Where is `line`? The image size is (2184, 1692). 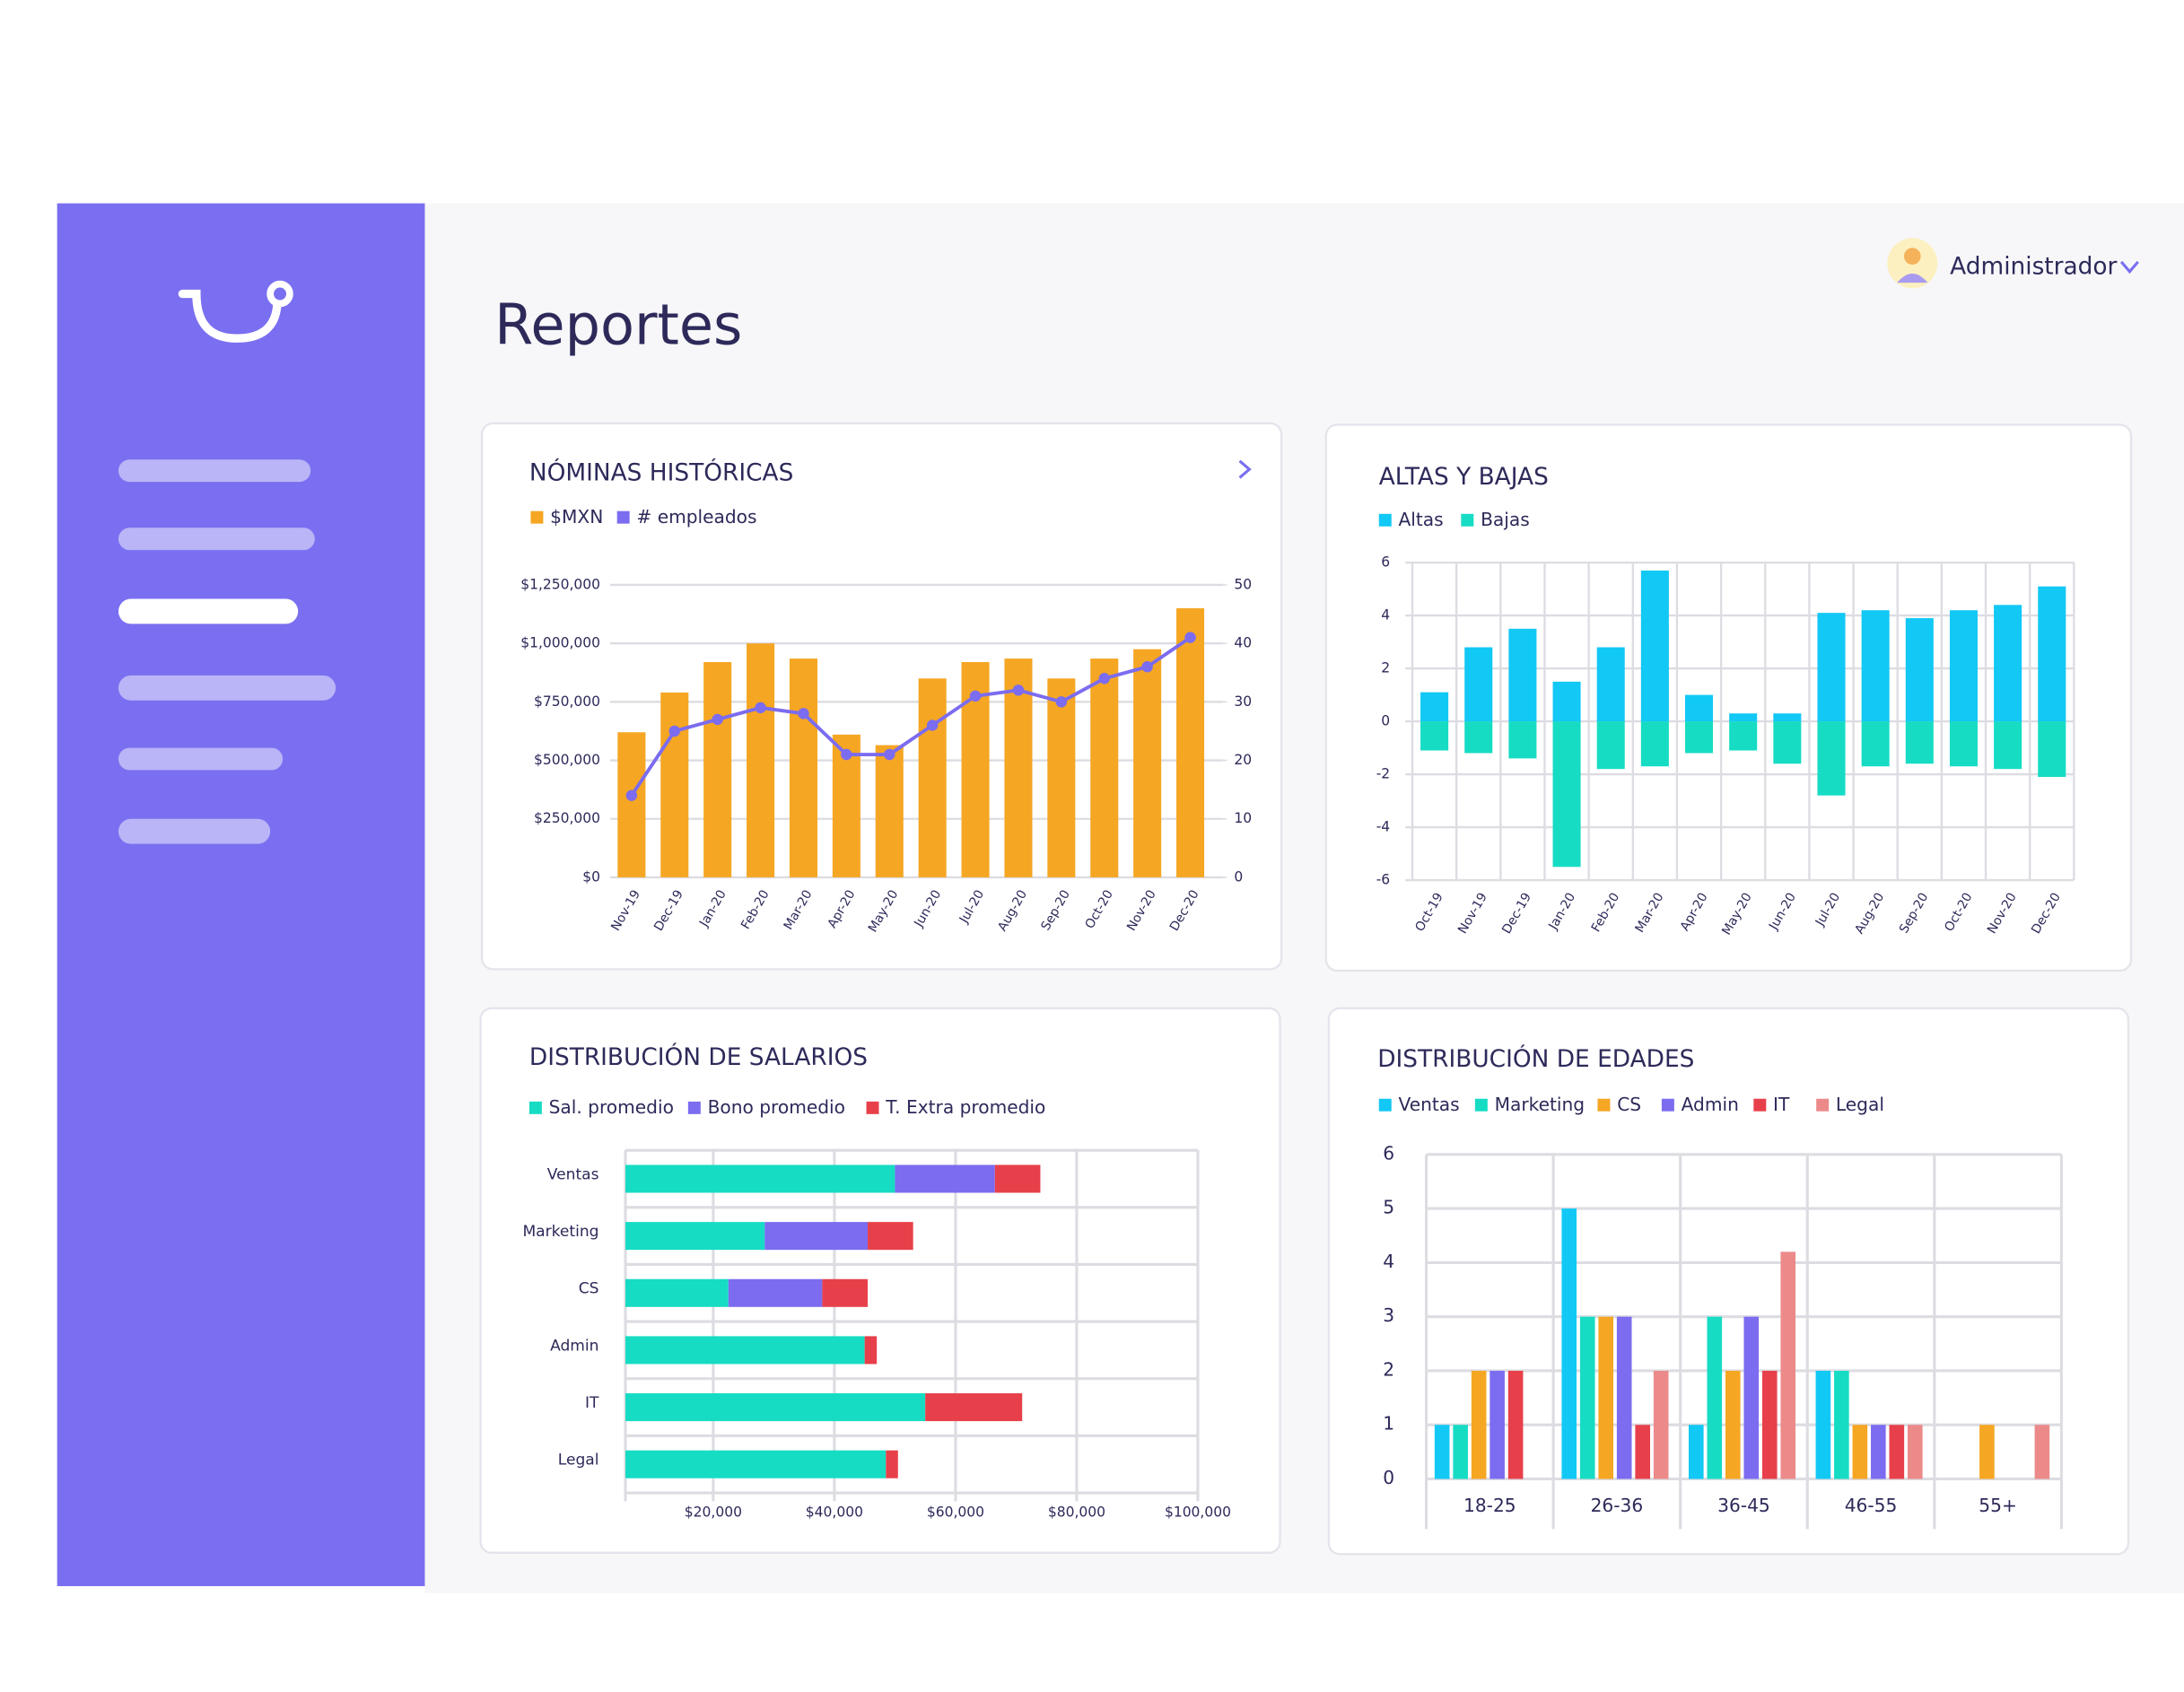 line is located at coordinates (911, 716).